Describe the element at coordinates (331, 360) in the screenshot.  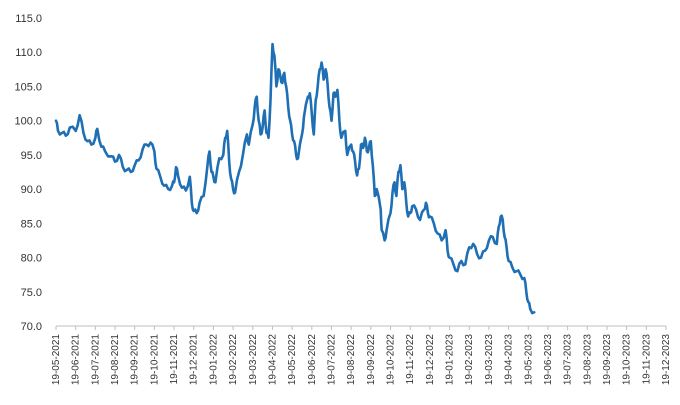
I see `x-tick-label: 19-07-2022` at that location.